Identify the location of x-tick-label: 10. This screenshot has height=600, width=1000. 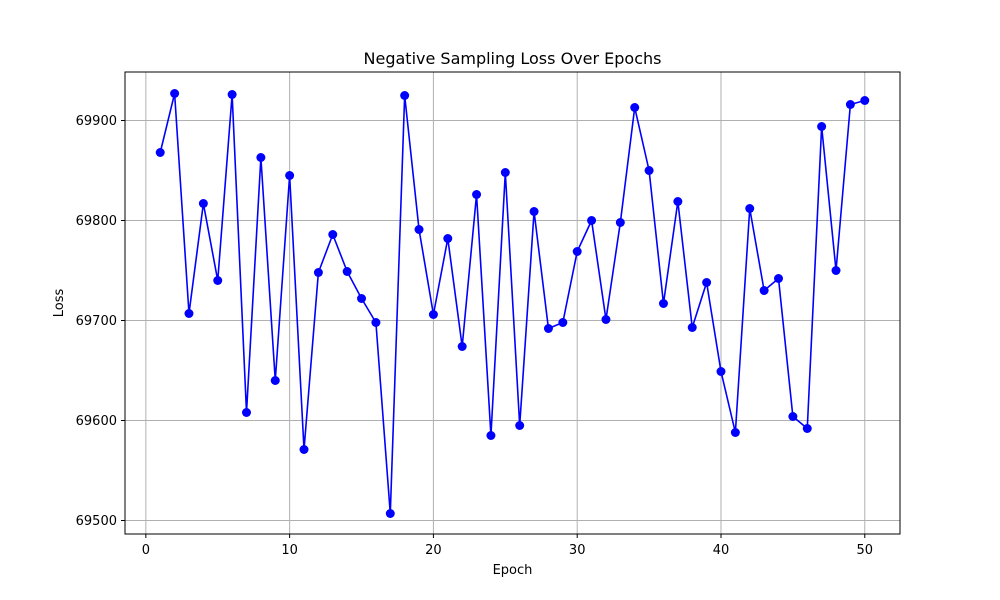
(289, 550).